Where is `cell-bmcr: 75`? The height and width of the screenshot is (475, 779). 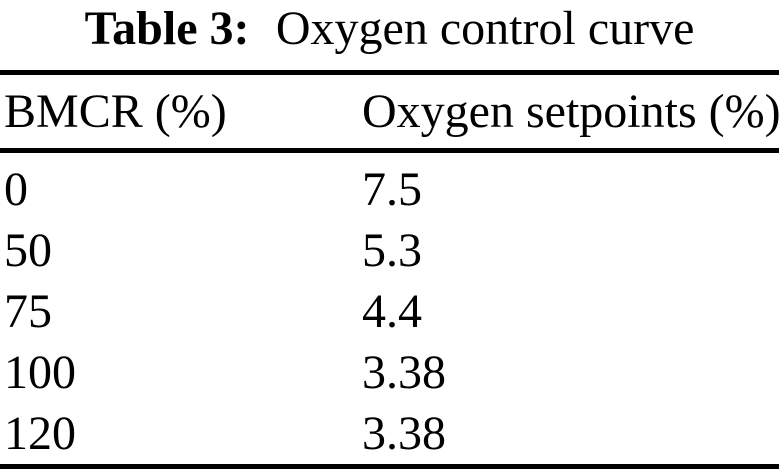
cell-bmcr: 75 is located at coordinates (28, 311).